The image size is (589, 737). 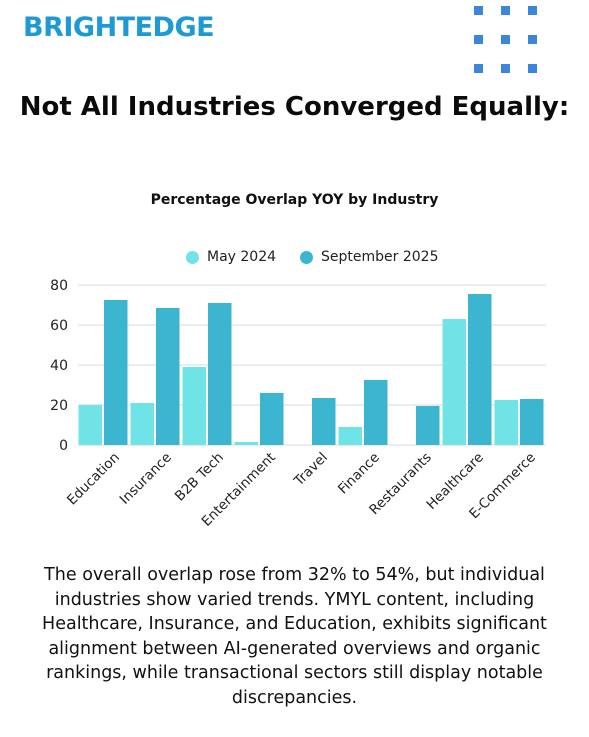 I want to click on x-tick-label: Insurance, so click(x=146, y=479).